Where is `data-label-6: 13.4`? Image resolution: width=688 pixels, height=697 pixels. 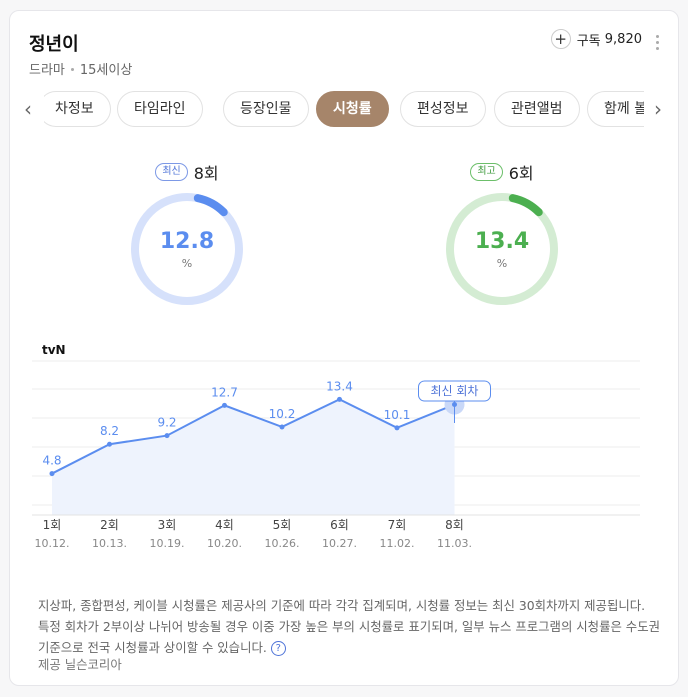
data-label-6: 13.4 is located at coordinates (339, 386).